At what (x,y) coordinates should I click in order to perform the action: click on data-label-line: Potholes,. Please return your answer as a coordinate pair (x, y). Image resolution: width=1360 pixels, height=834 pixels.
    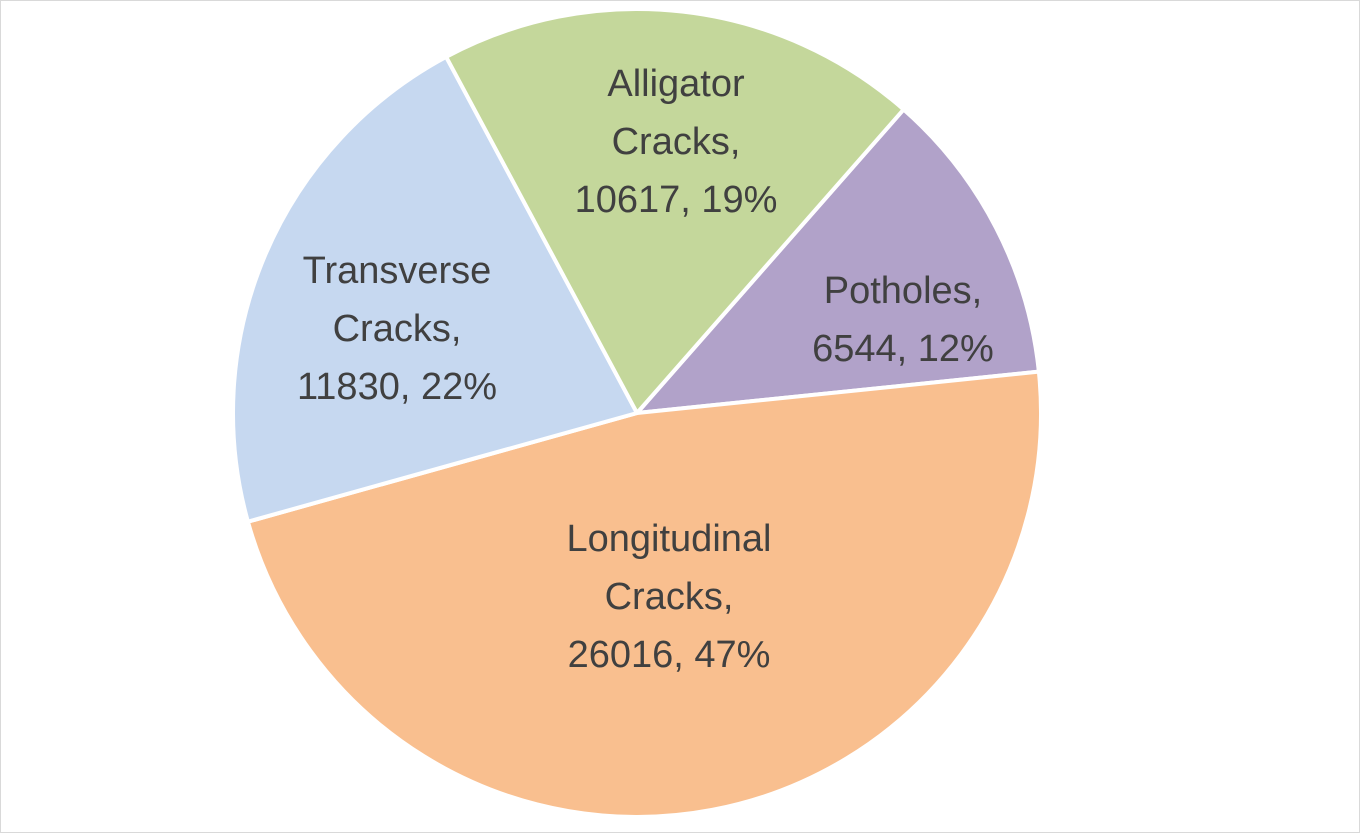
    Looking at the image, I should click on (903, 291).